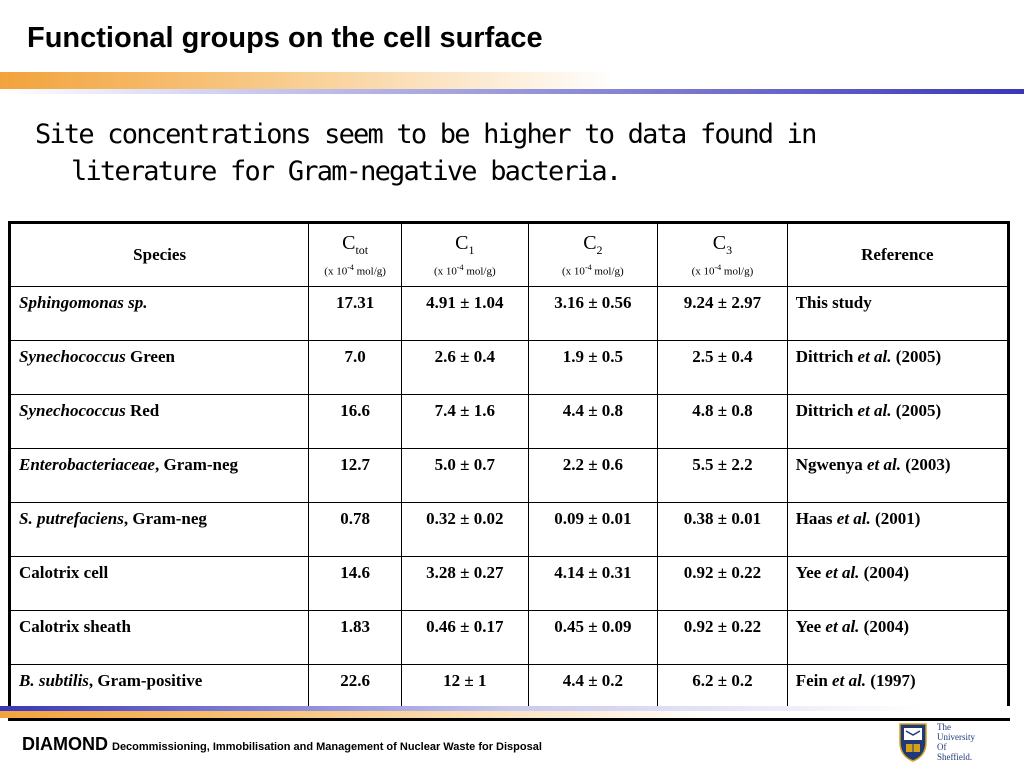  I want to click on cell-c2: 4.14 ± 0.31, so click(593, 583).